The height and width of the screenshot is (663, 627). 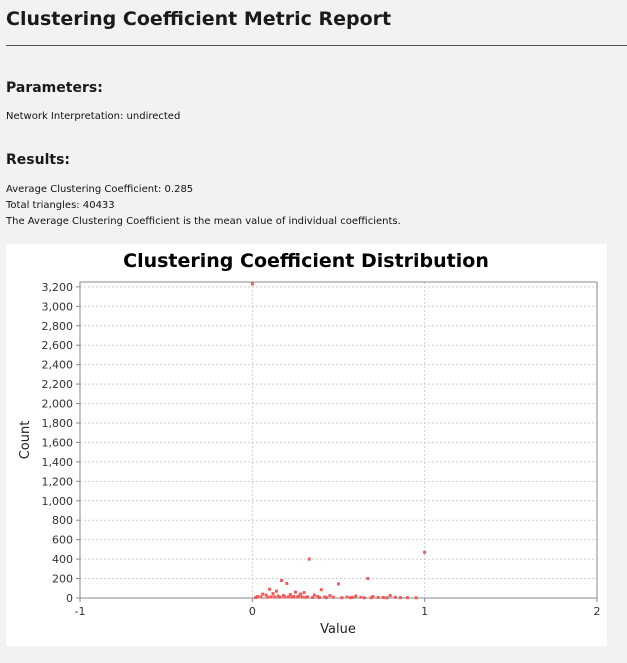 What do you see at coordinates (316, 45) in the screenshot?
I see `title-divider` at bounding box center [316, 45].